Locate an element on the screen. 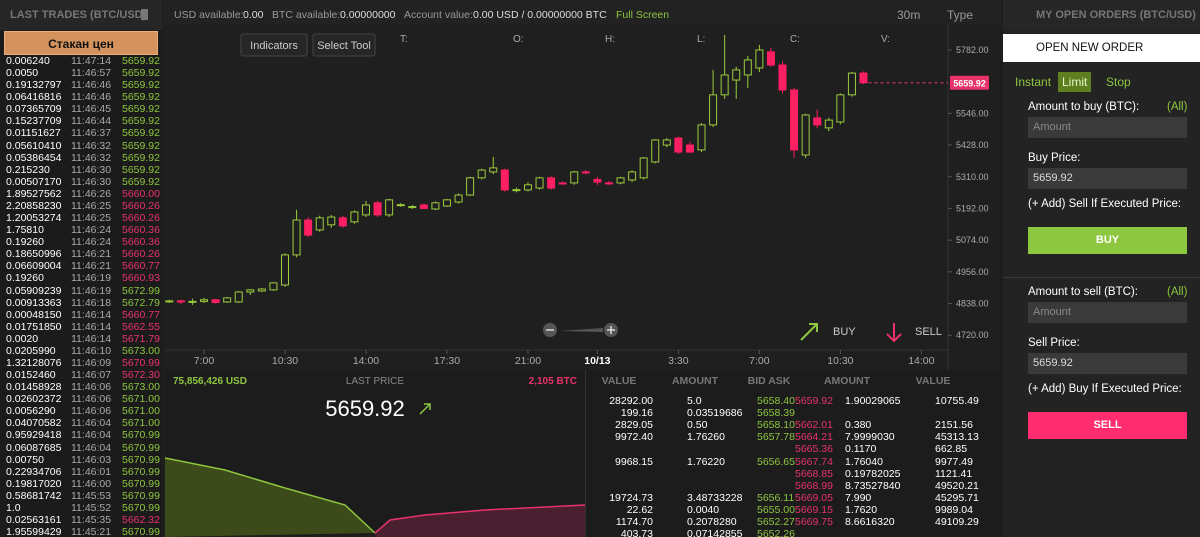 This screenshot has width=1200, height=537. order-book-cell: 5668.99 is located at coordinates (814, 485).